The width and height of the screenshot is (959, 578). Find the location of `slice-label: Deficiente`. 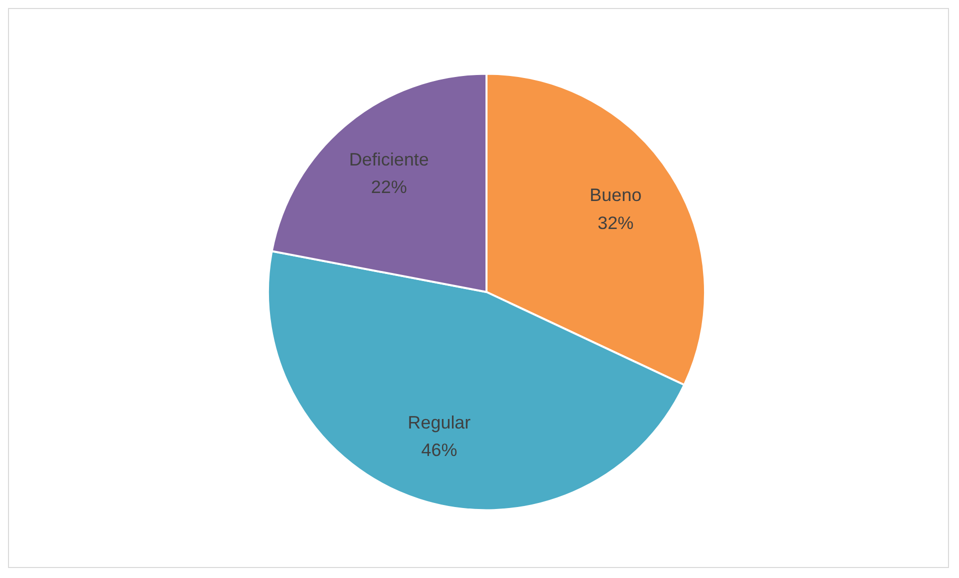

slice-label: Deficiente is located at coordinates (389, 159).